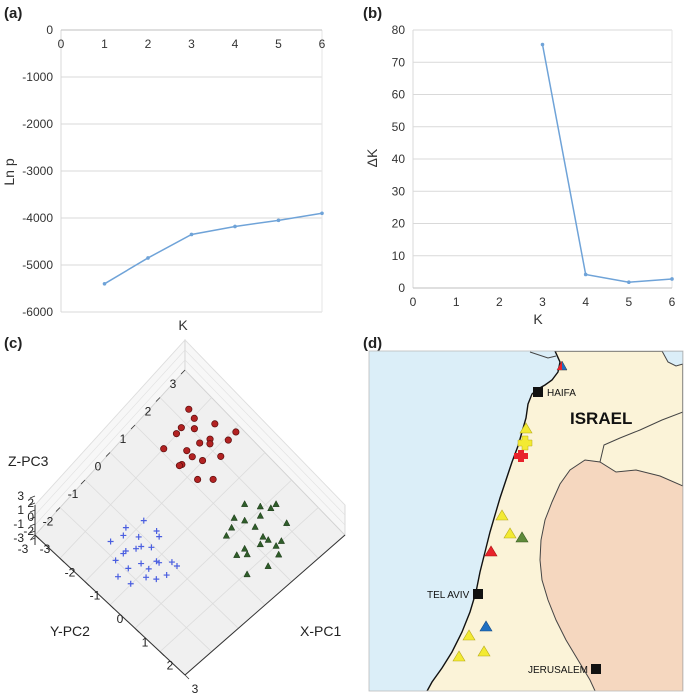 The image size is (685, 693). Describe the element at coordinates (61, 44) in the screenshot. I see `panel-a-xtick-label-0: 0` at that location.